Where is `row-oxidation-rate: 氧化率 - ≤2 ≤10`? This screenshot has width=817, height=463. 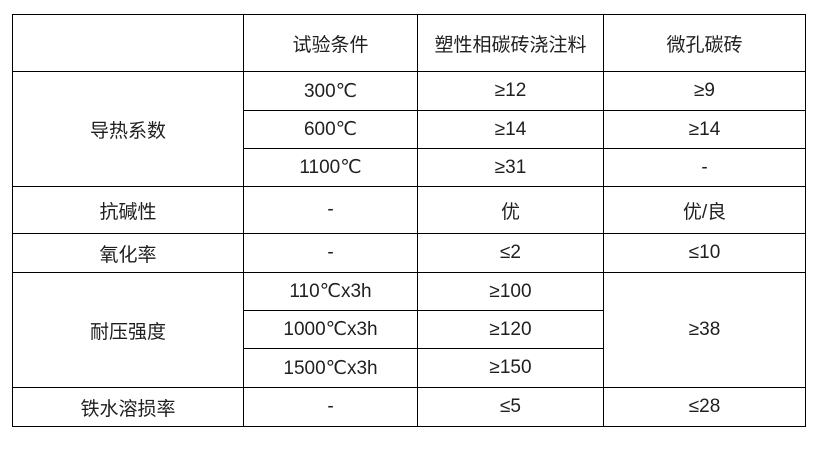
row-oxidation-rate: 氧化率 - ≤2 ≤10 is located at coordinates (409, 253).